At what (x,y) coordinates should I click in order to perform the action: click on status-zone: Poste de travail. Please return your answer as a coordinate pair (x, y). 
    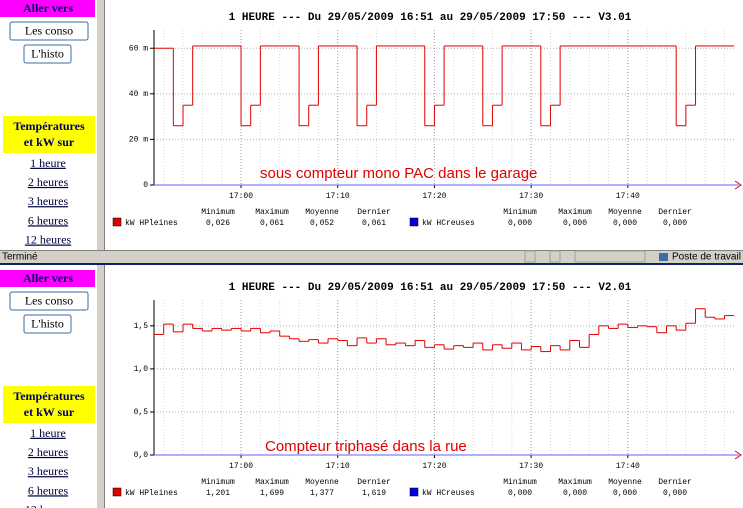
    Looking at the image, I should click on (706, 257).